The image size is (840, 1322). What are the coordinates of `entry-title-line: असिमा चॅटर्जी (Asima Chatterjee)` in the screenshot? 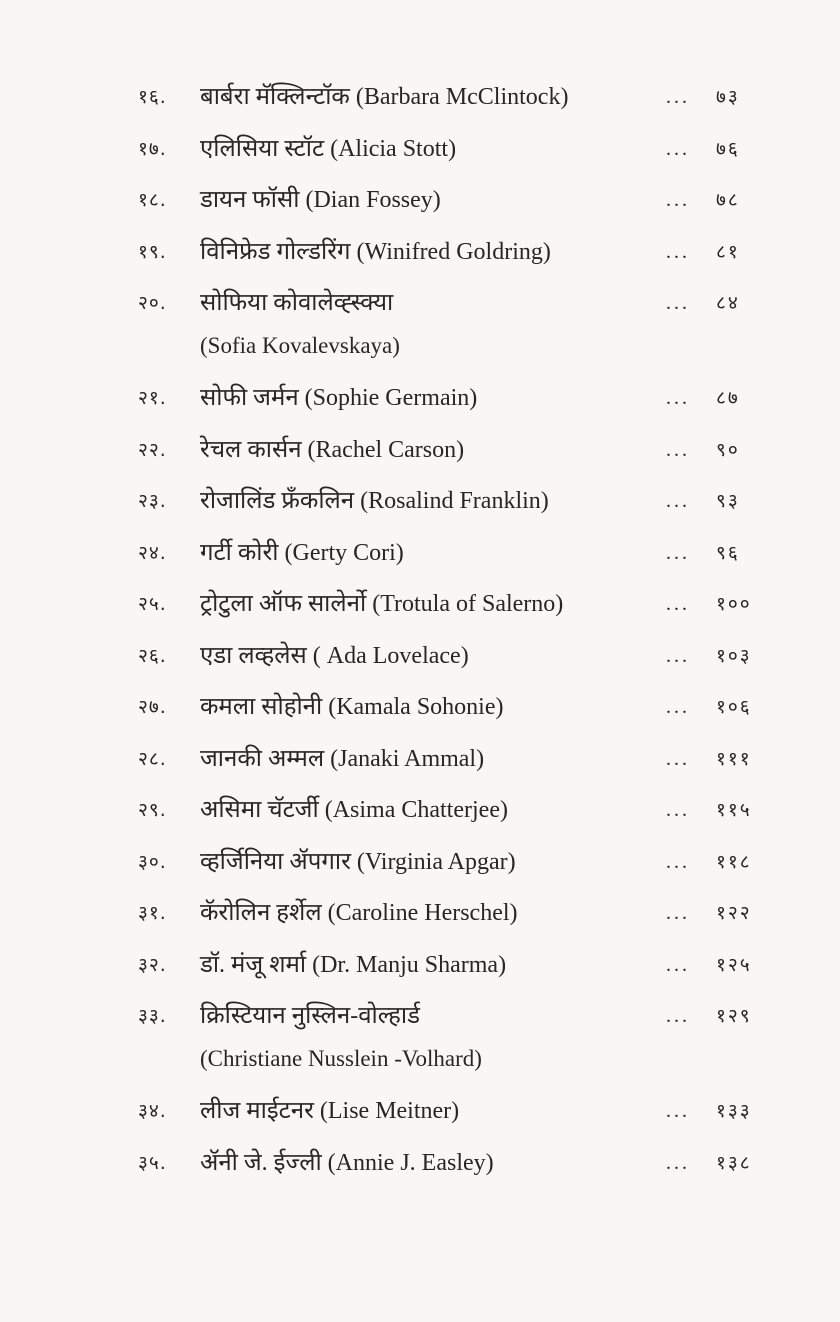 It's located at (354, 810).